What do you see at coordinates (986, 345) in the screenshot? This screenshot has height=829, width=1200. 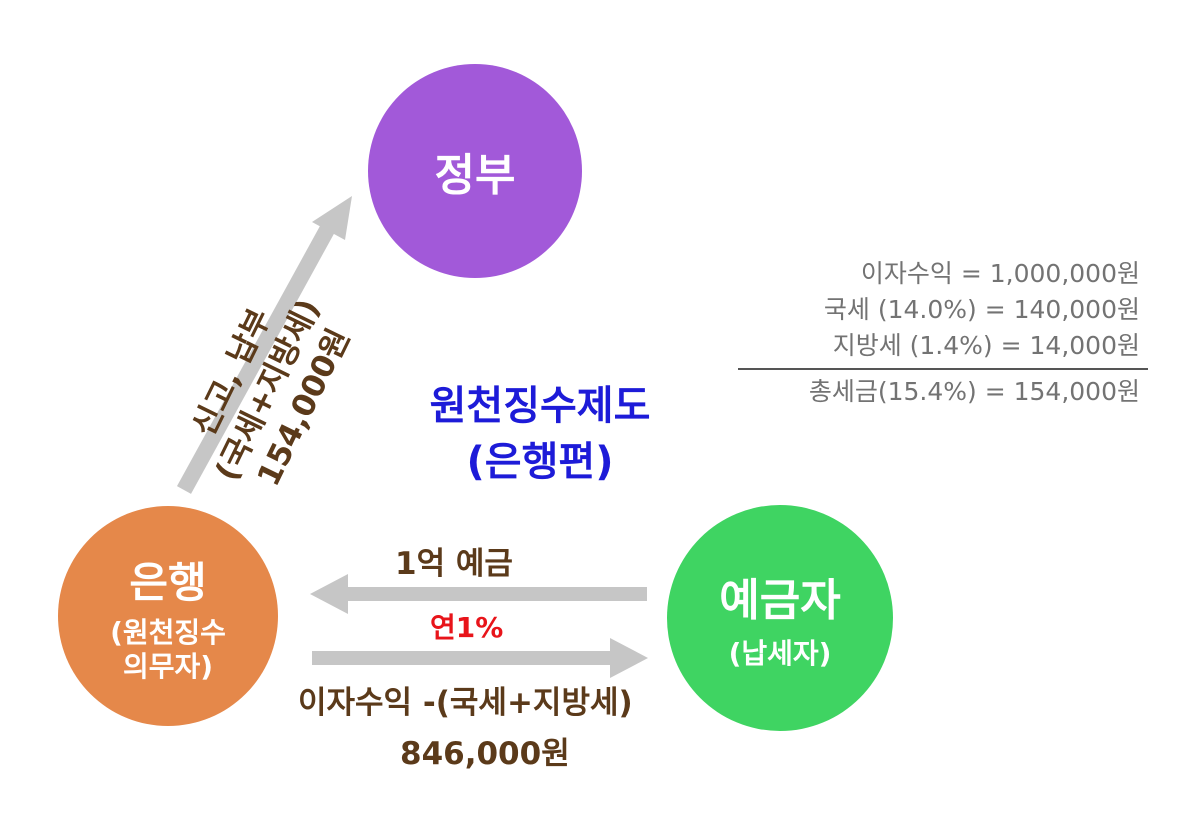 I see `calc-row-local-tax: 지방세 (1.4%) = 14,000원` at bounding box center [986, 345].